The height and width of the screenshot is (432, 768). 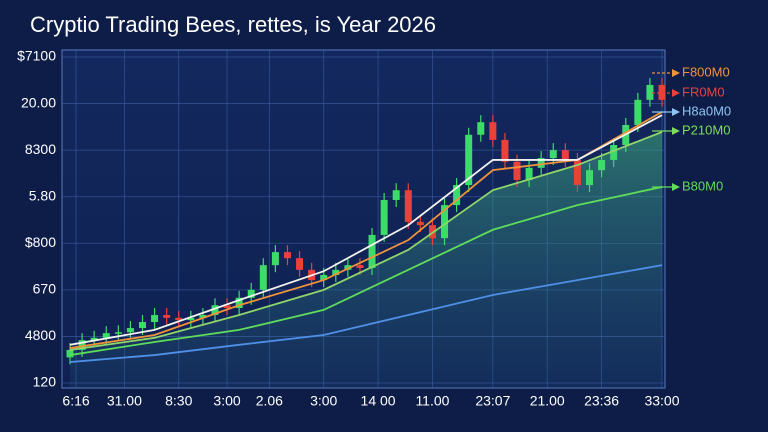 I want to click on x-tick-label: 23:36, so click(x=601, y=401).